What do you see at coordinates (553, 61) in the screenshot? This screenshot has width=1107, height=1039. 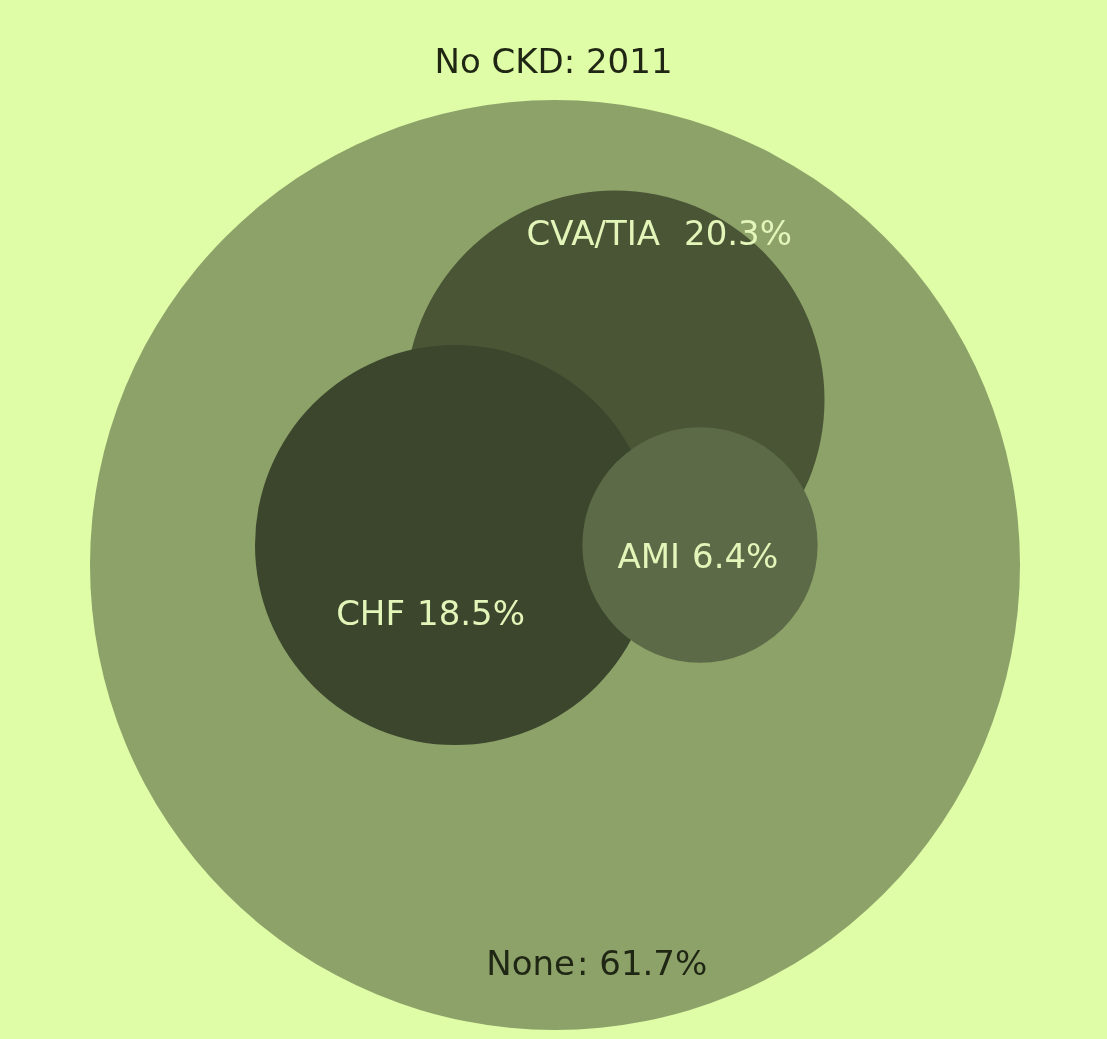 I see `text: No CKD: 2011` at bounding box center [553, 61].